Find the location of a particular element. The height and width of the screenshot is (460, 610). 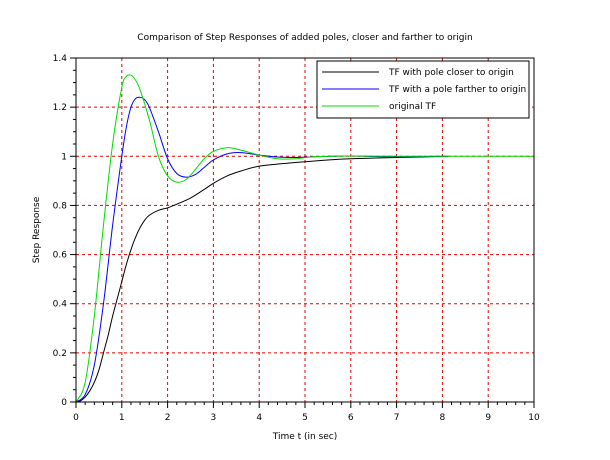

x-tick-label-10: 10 is located at coordinates (534, 418).